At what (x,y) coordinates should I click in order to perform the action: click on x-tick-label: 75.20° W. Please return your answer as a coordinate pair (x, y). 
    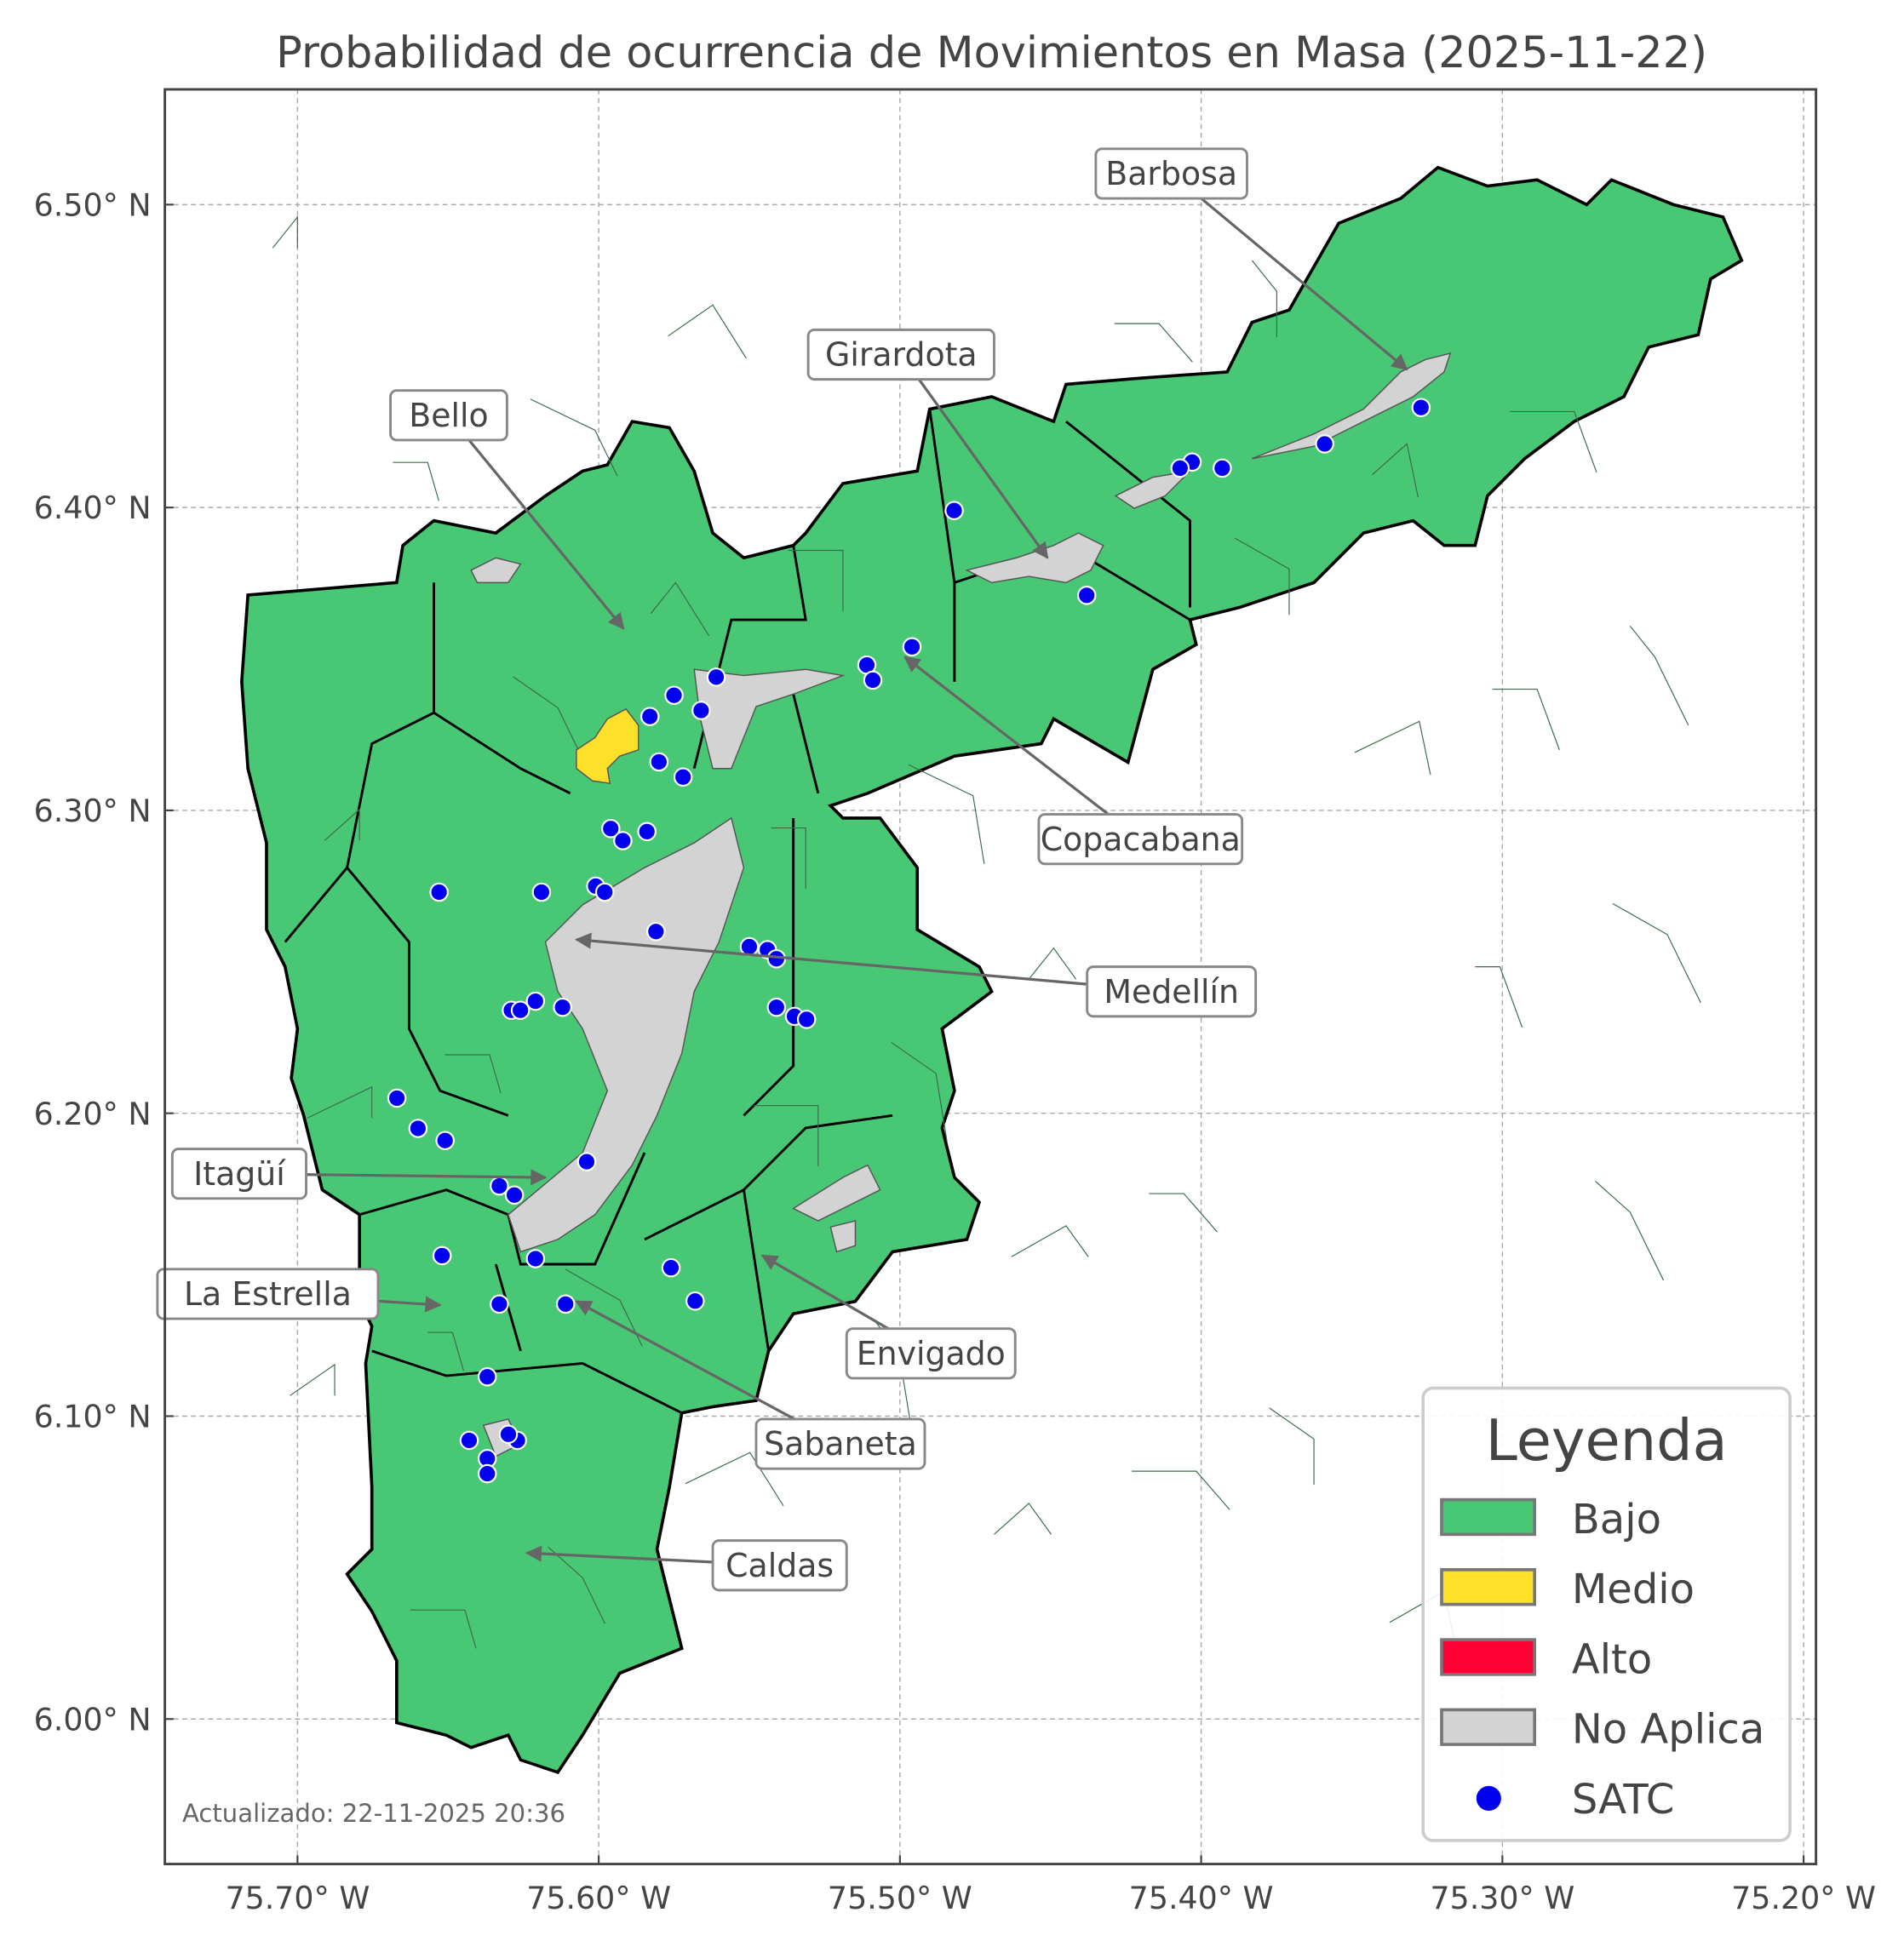
    Looking at the image, I should click on (1804, 1898).